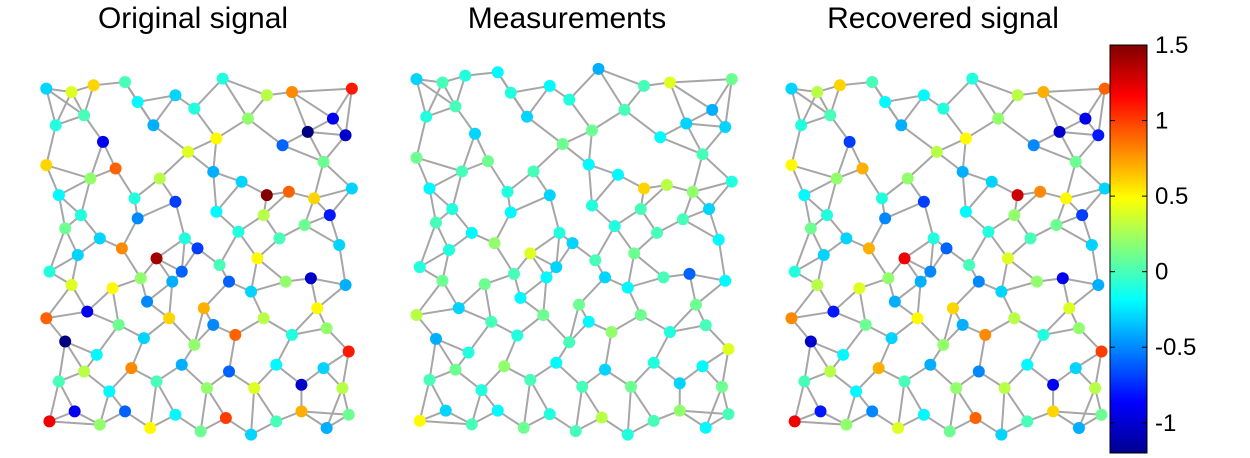  I want to click on panel-title-recovered: Recovered signal, so click(943, 18).